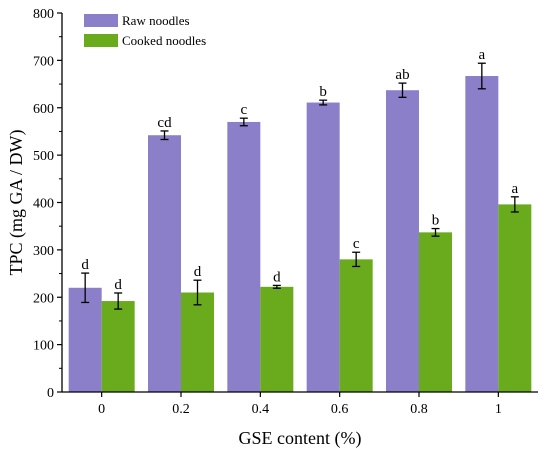 This screenshot has width=550, height=454. What do you see at coordinates (498, 409) in the screenshot?
I see `x-tick-label: 1` at bounding box center [498, 409].